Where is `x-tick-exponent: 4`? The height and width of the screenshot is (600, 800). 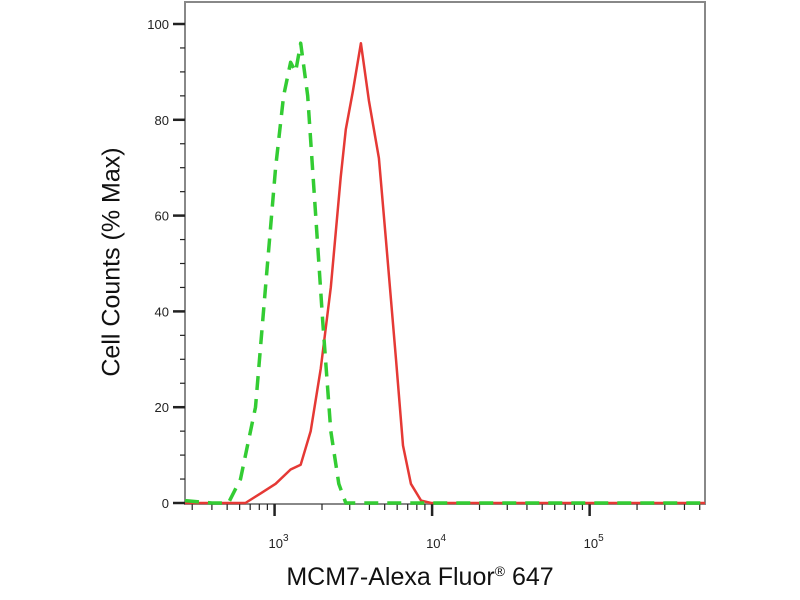
x-tick-exponent: 4 is located at coordinates (444, 538).